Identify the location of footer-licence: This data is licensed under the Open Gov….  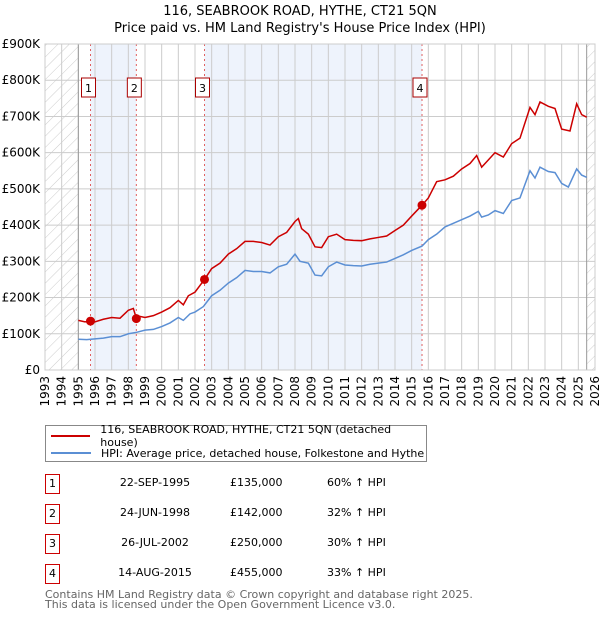
(220, 604).